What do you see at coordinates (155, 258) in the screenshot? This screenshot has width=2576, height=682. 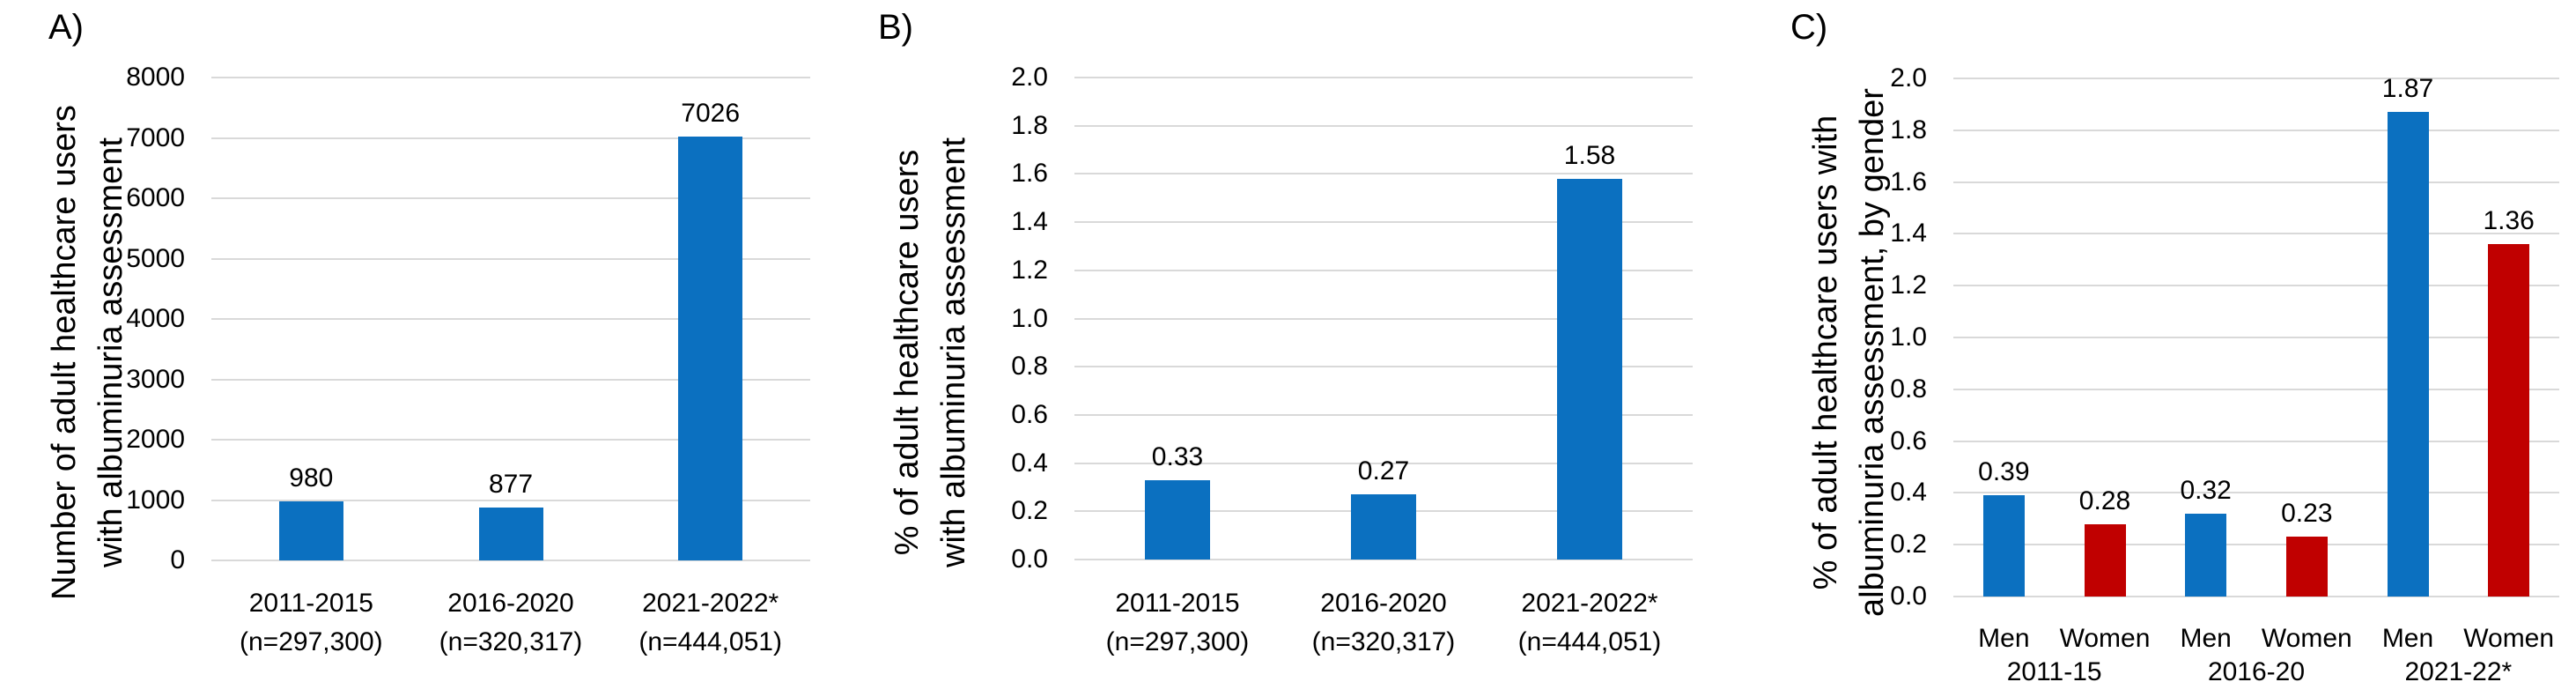 I see `y-tick-label: 5000` at bounding box center [155, 258].